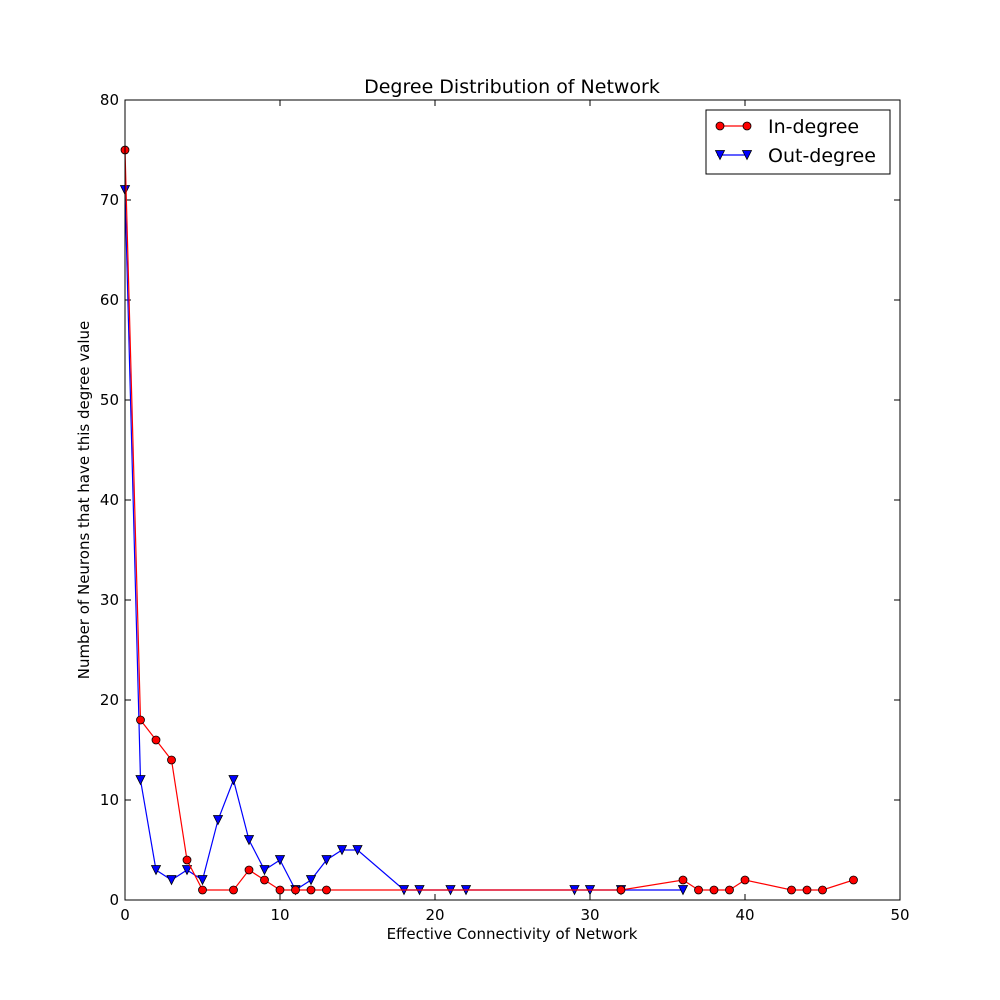  I want to click on legend: In-degree Out-degree, so click(798, 142).